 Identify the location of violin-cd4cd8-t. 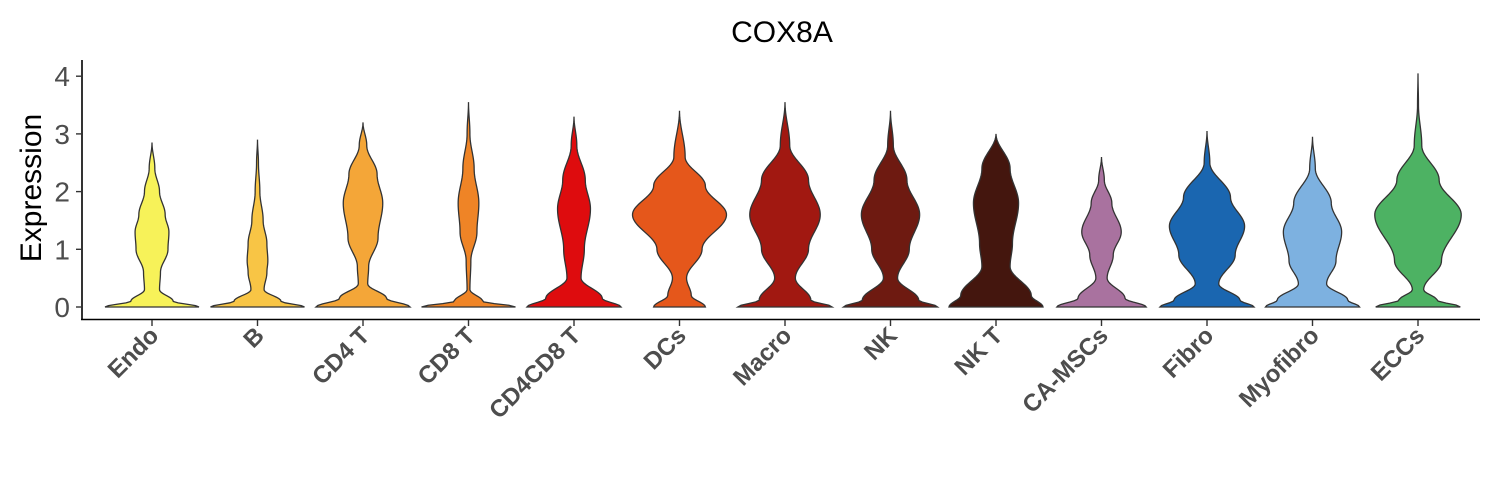
(574, 212).